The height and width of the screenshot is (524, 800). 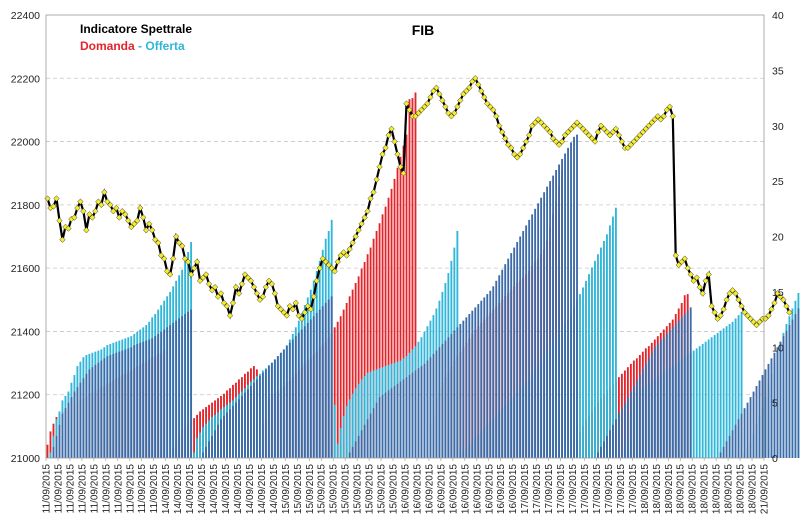 I want to click on legend-offerta: Offerta, so click(x=165, y=46).